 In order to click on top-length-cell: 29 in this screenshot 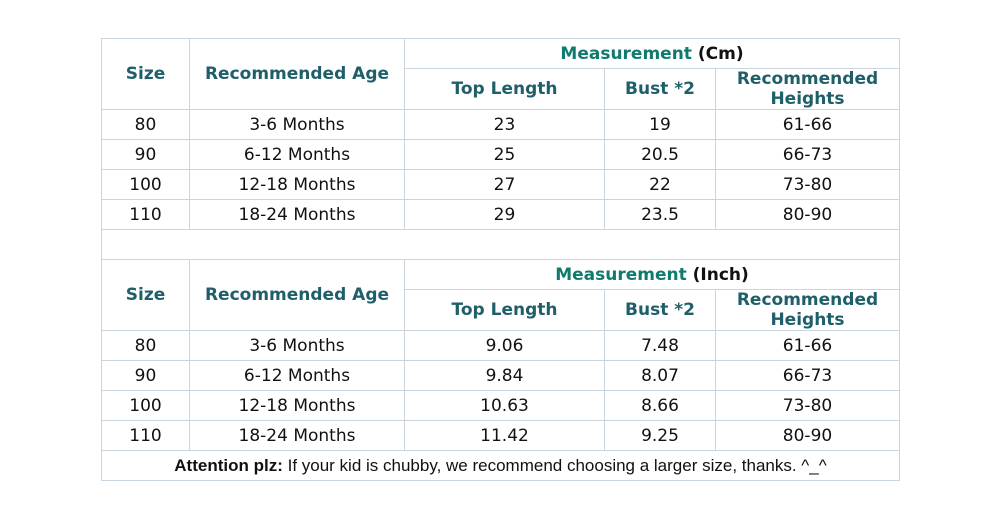, I will do `click(504, 214)`.